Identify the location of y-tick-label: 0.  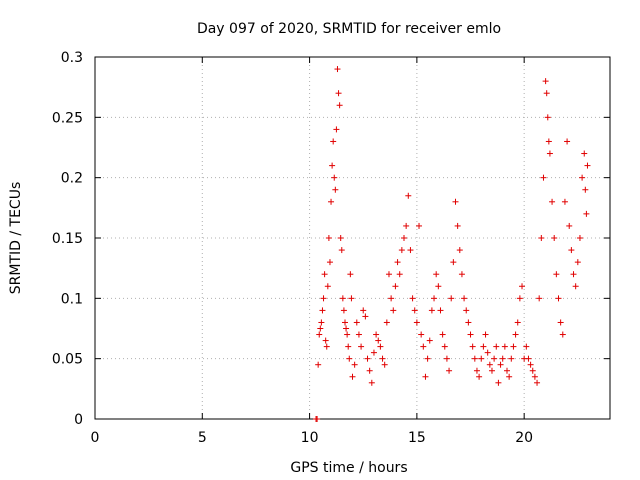
(78, 420).